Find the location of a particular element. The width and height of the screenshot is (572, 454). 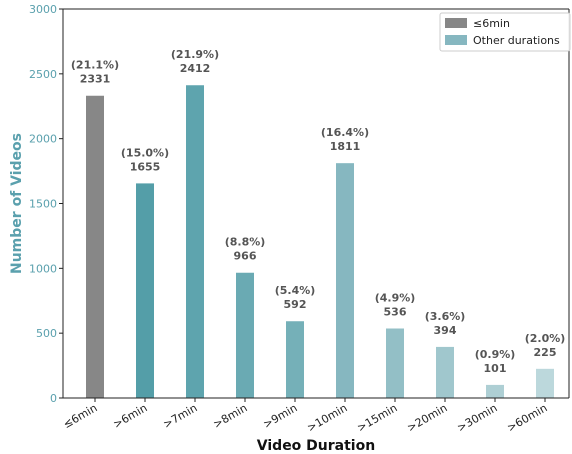

legend-label: ≤6min is located at coordinates (491, 23).